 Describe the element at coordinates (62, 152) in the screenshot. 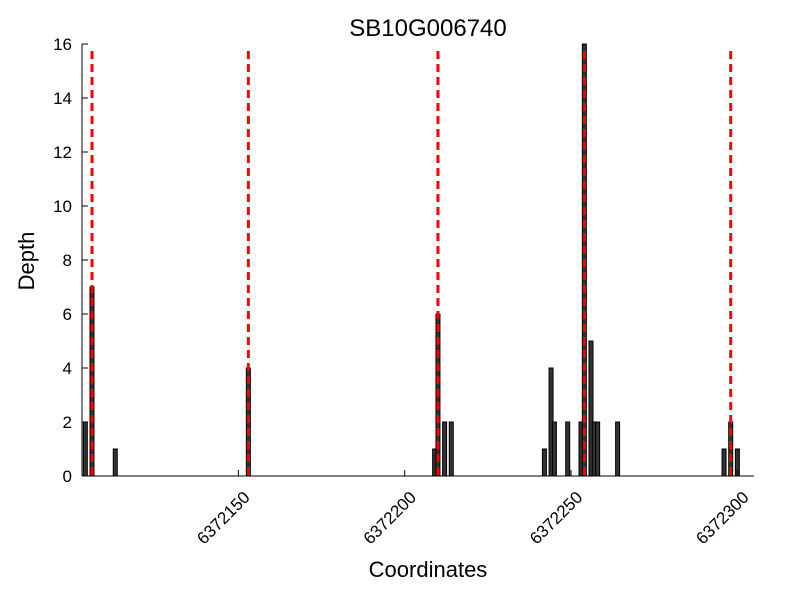

I see `y-tick-label-12: 12` at that location.